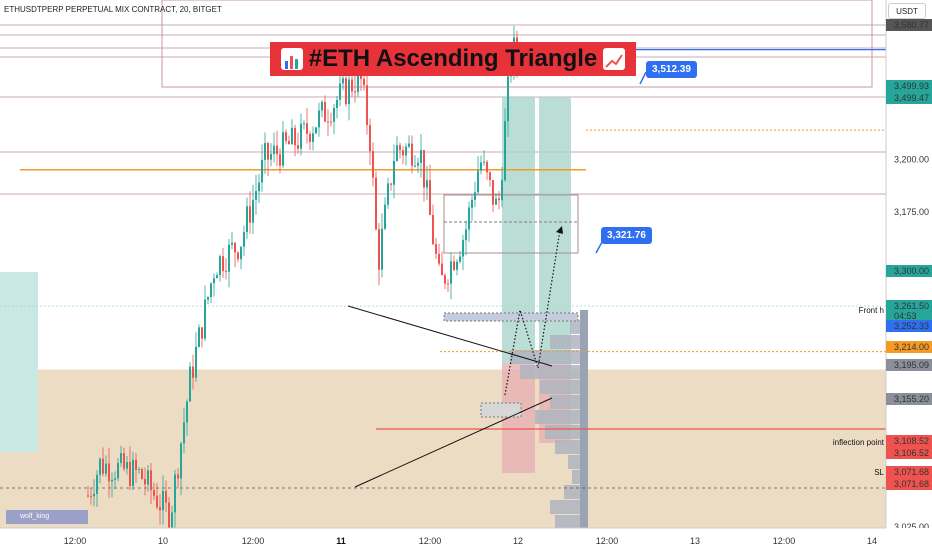 The height and width of the screenshot is (550, 932). I want to click on y-tick-label: 3,200.00, so click(911, 160).